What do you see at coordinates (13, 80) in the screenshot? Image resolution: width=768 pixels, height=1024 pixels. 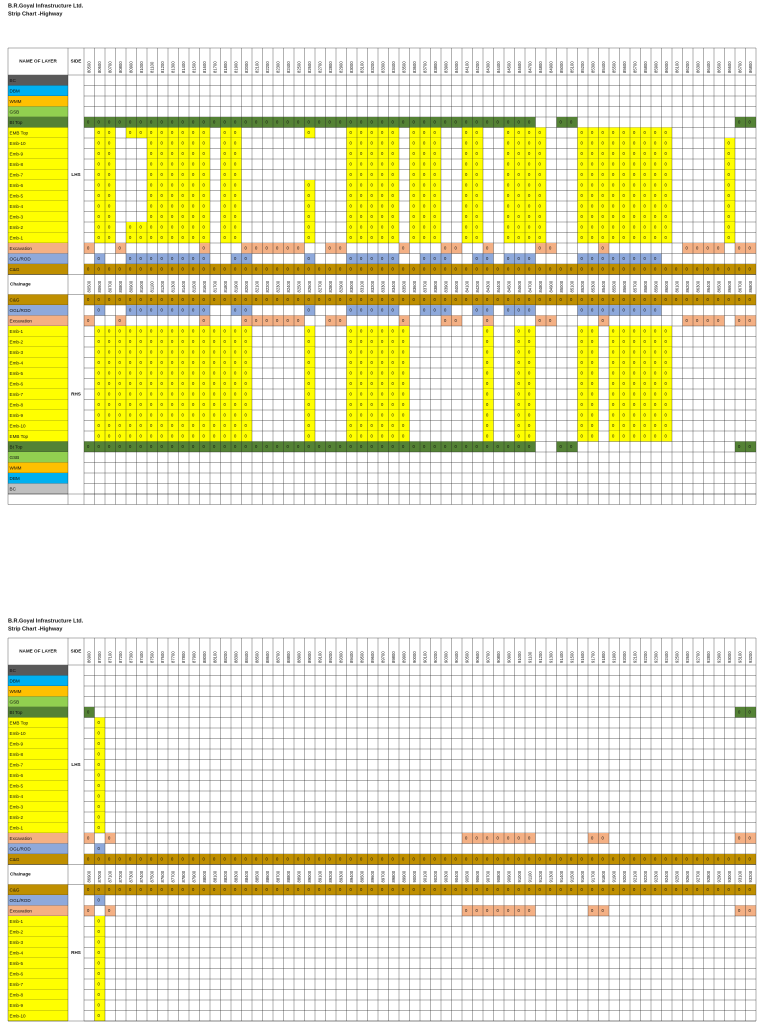 I see `layer-name: BC` at bounding box center [13, 80].